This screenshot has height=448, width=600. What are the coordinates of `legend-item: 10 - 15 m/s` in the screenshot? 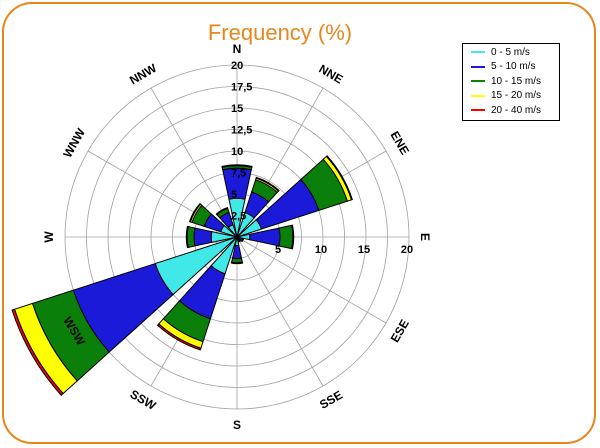 It's located at (511, 81).